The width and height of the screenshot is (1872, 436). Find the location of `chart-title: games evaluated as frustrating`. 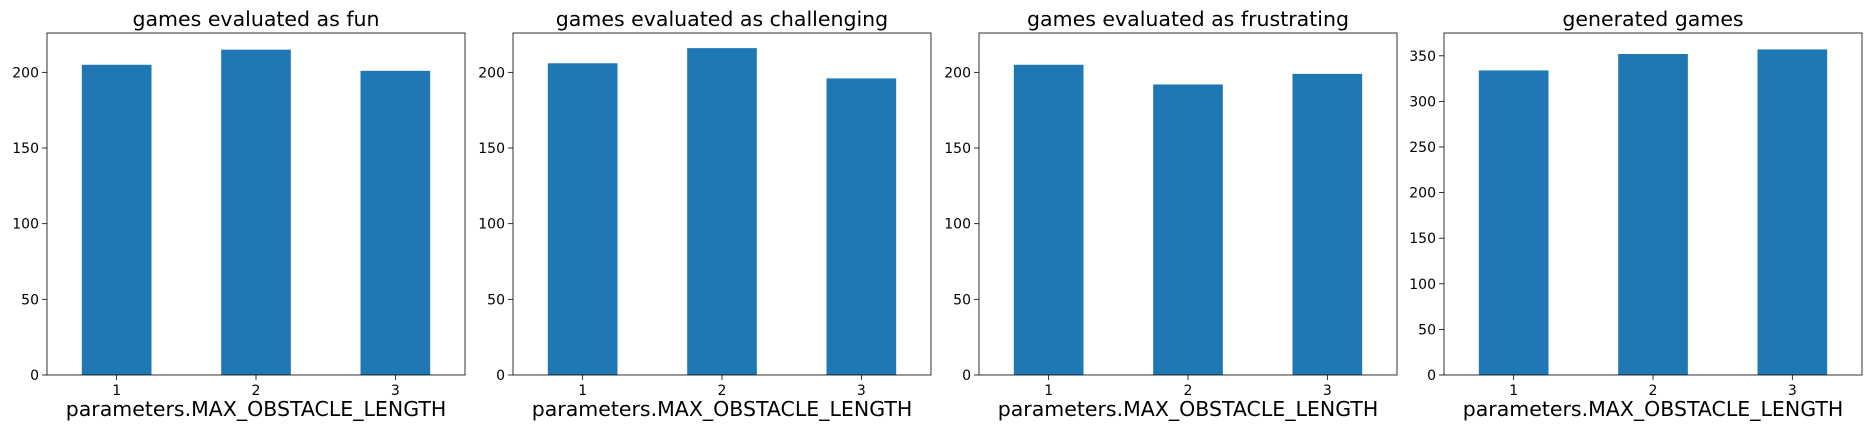

chart-title: games evaluated as frustrating is located at coordinates (1188, 19).